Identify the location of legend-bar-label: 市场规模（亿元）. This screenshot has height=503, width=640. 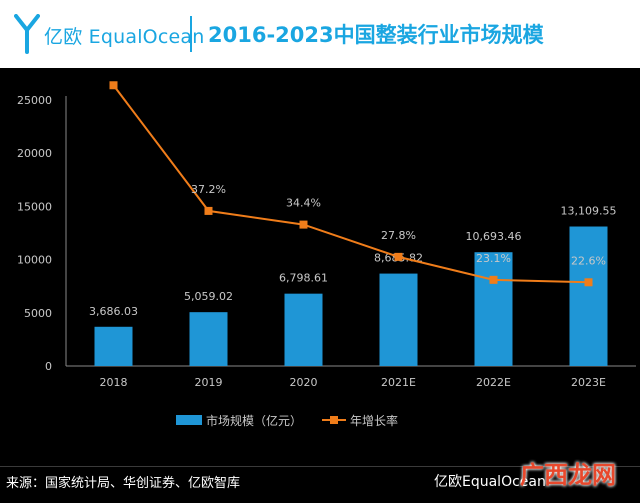
(254, 420).